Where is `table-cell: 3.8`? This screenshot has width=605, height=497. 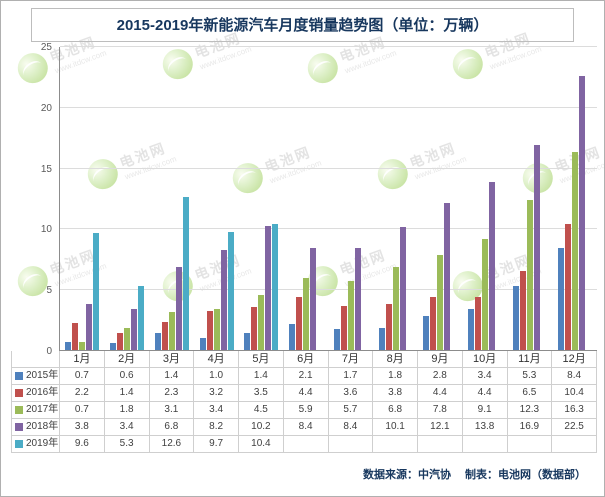
table-cell: 3.8 is located at coordinates (82, 427).